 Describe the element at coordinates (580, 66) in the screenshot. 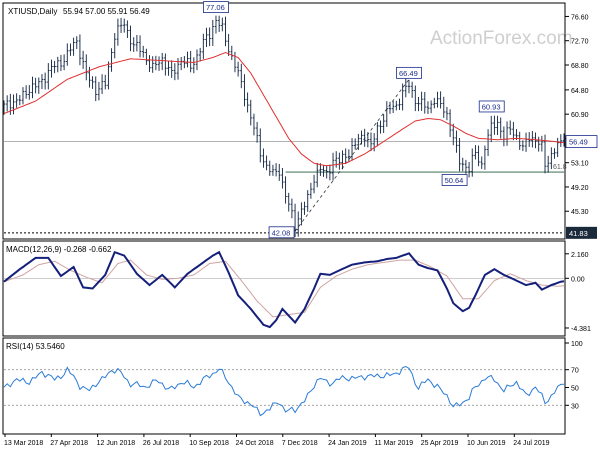

I see `price-tick-label: 68.80` at that location.